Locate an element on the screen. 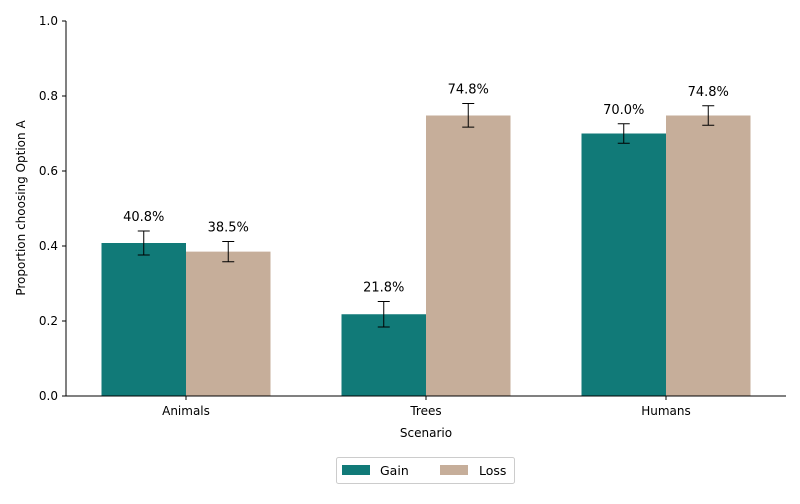  x-axis-label: Scenario is located at coordinates (426, 433).